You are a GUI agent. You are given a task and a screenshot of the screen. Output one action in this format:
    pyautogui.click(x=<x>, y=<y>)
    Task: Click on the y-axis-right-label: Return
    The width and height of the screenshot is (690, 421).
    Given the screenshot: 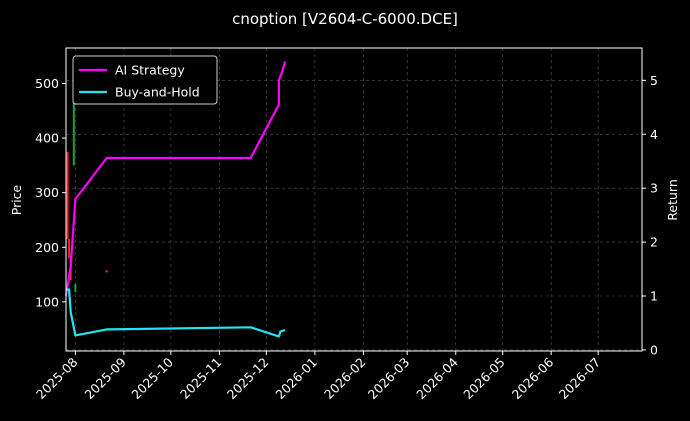 What is the action you would take?
    pyautogui.click(x=672, y=199)
    